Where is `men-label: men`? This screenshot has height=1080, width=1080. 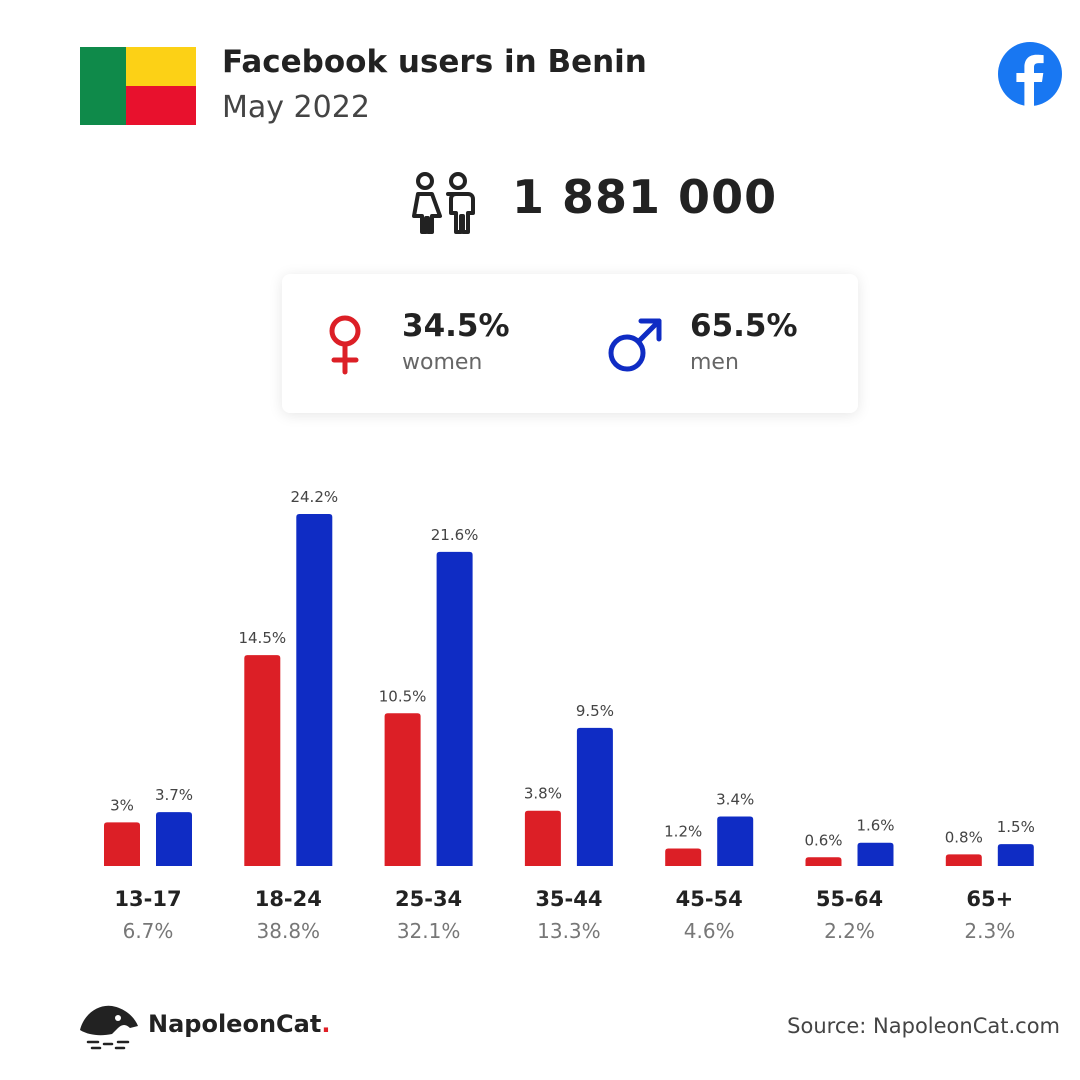 men-label: men is located at coordinates (714, 362).